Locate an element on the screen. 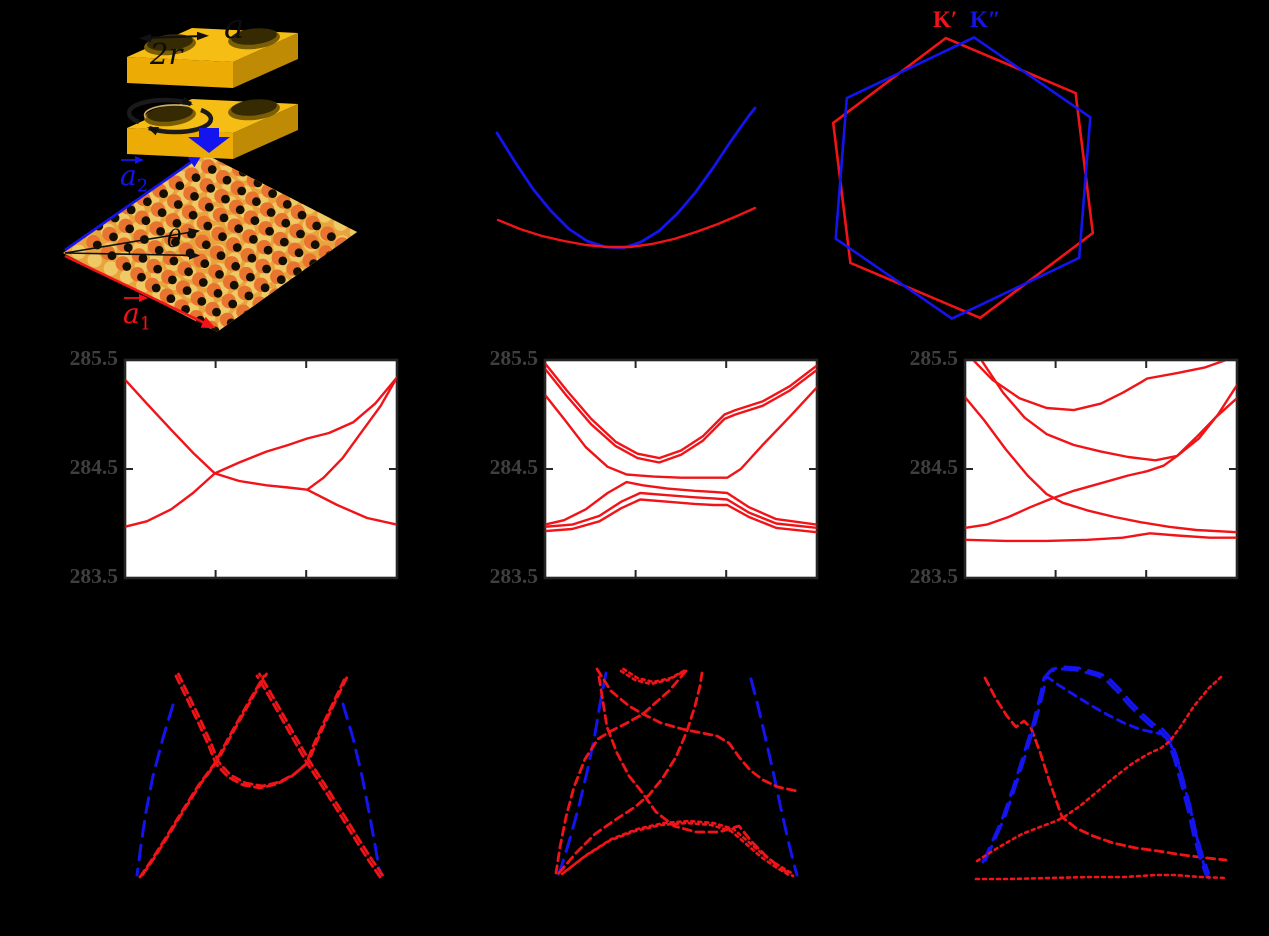 The image size is (1269, 936). band-flat is located at coordinates (1101, 537).